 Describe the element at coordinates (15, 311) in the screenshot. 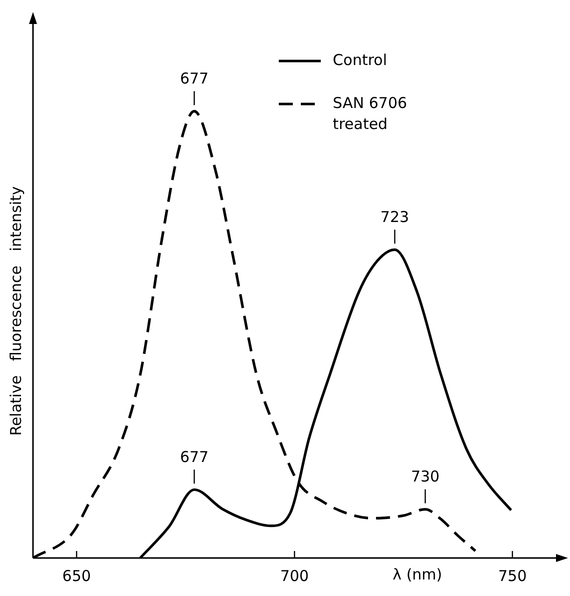

I see `y-axis-title: Relative fluorescence intensity` at that location.